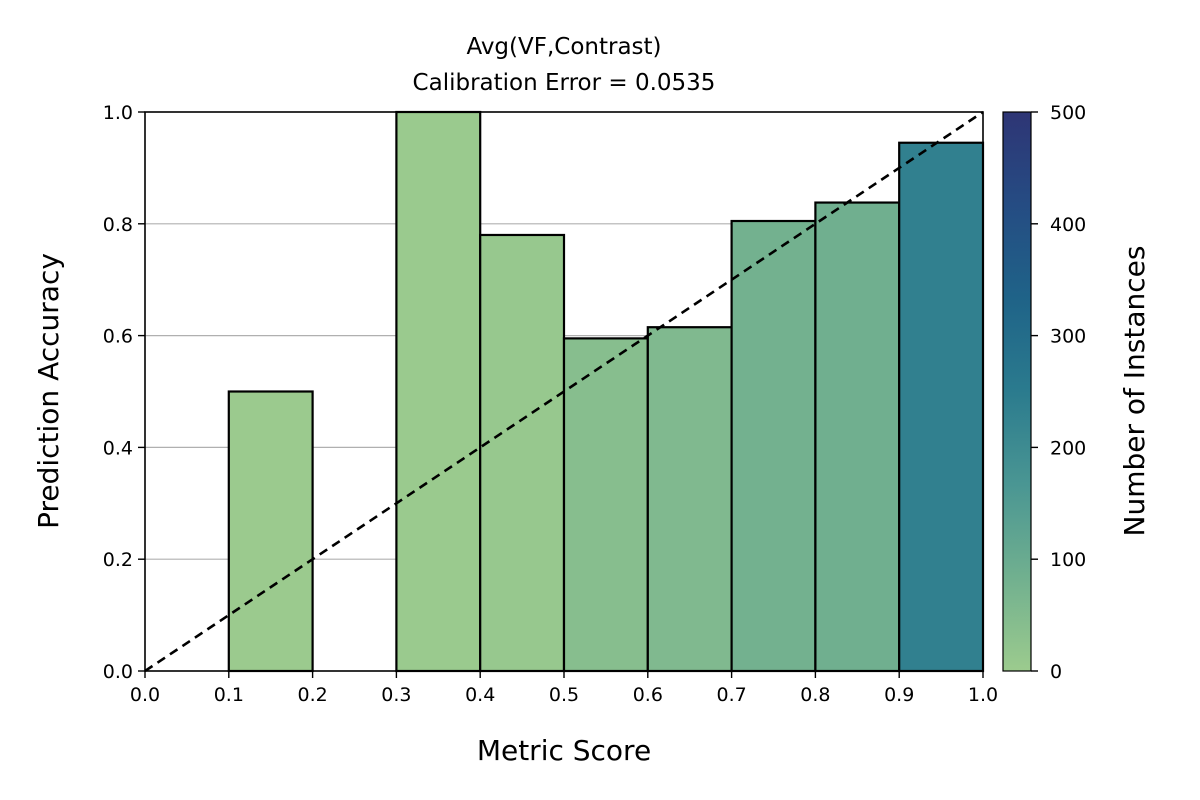 This screenshot has width=1200, height=800. Describe the element at coordinates (563, 47) in the screenshot. I see `chart-title: Avg(VF,Contrast)` at that location.